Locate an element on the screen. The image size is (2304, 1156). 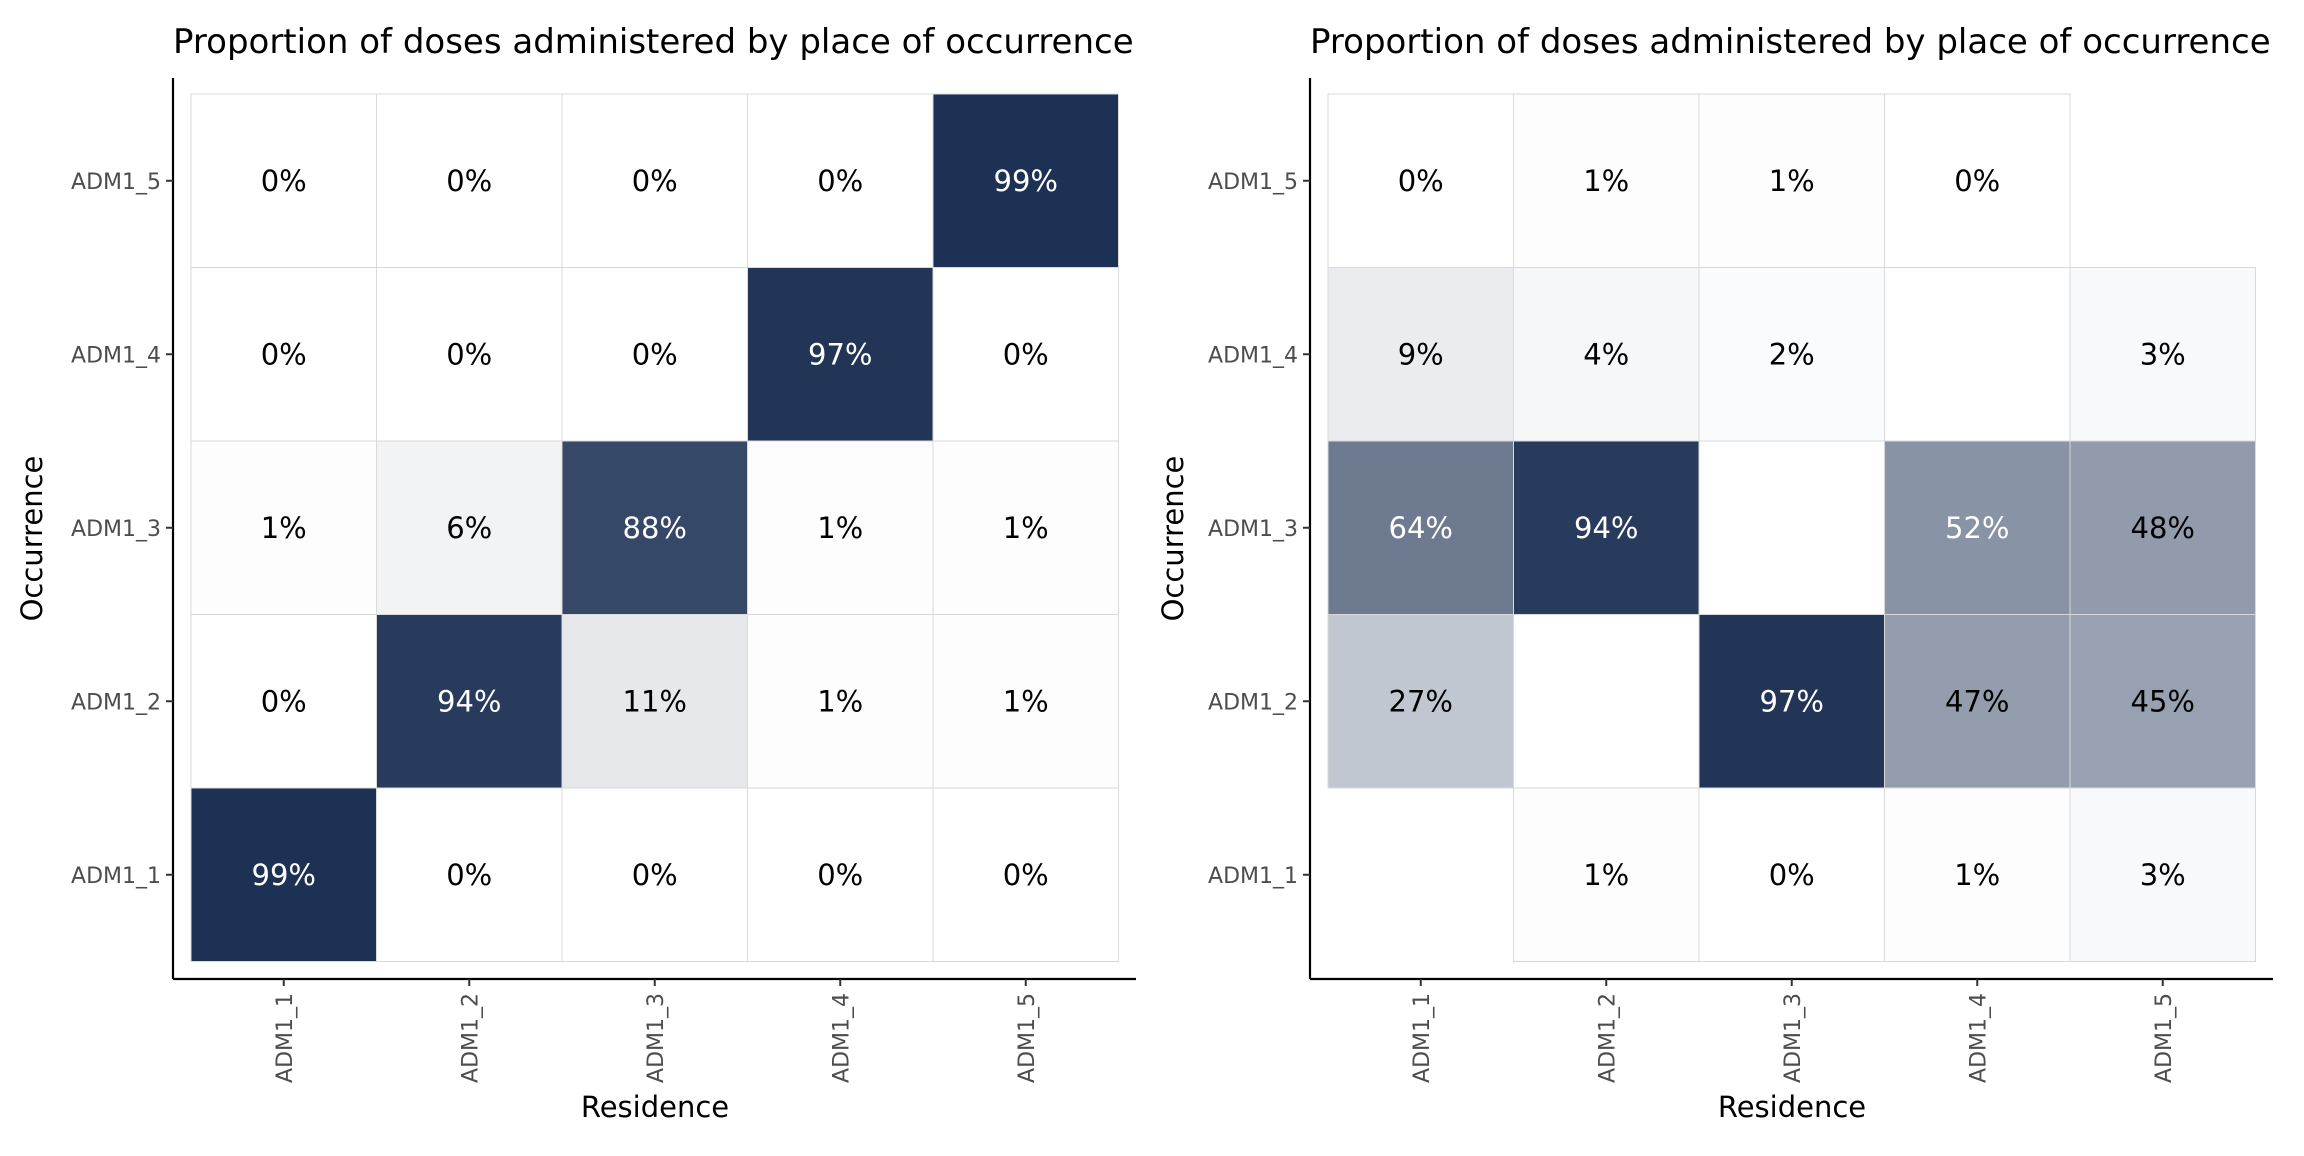
cell-value-label: 45% is located at coordinates (2163, 701).